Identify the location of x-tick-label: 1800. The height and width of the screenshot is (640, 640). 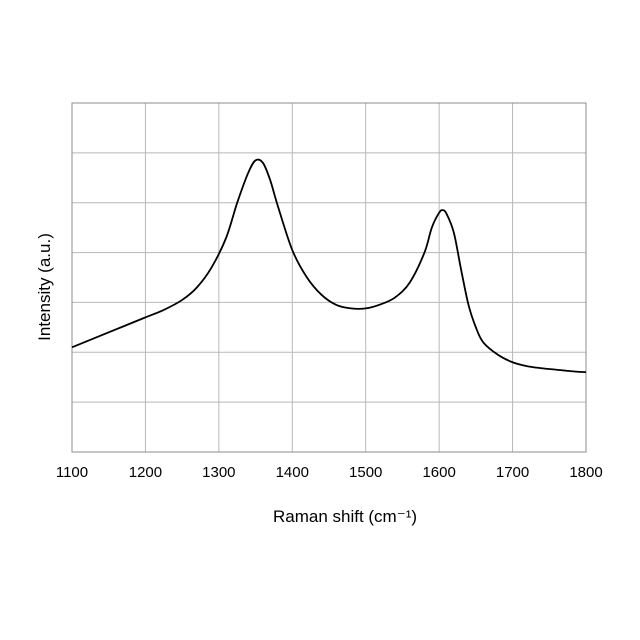
(585, 472).